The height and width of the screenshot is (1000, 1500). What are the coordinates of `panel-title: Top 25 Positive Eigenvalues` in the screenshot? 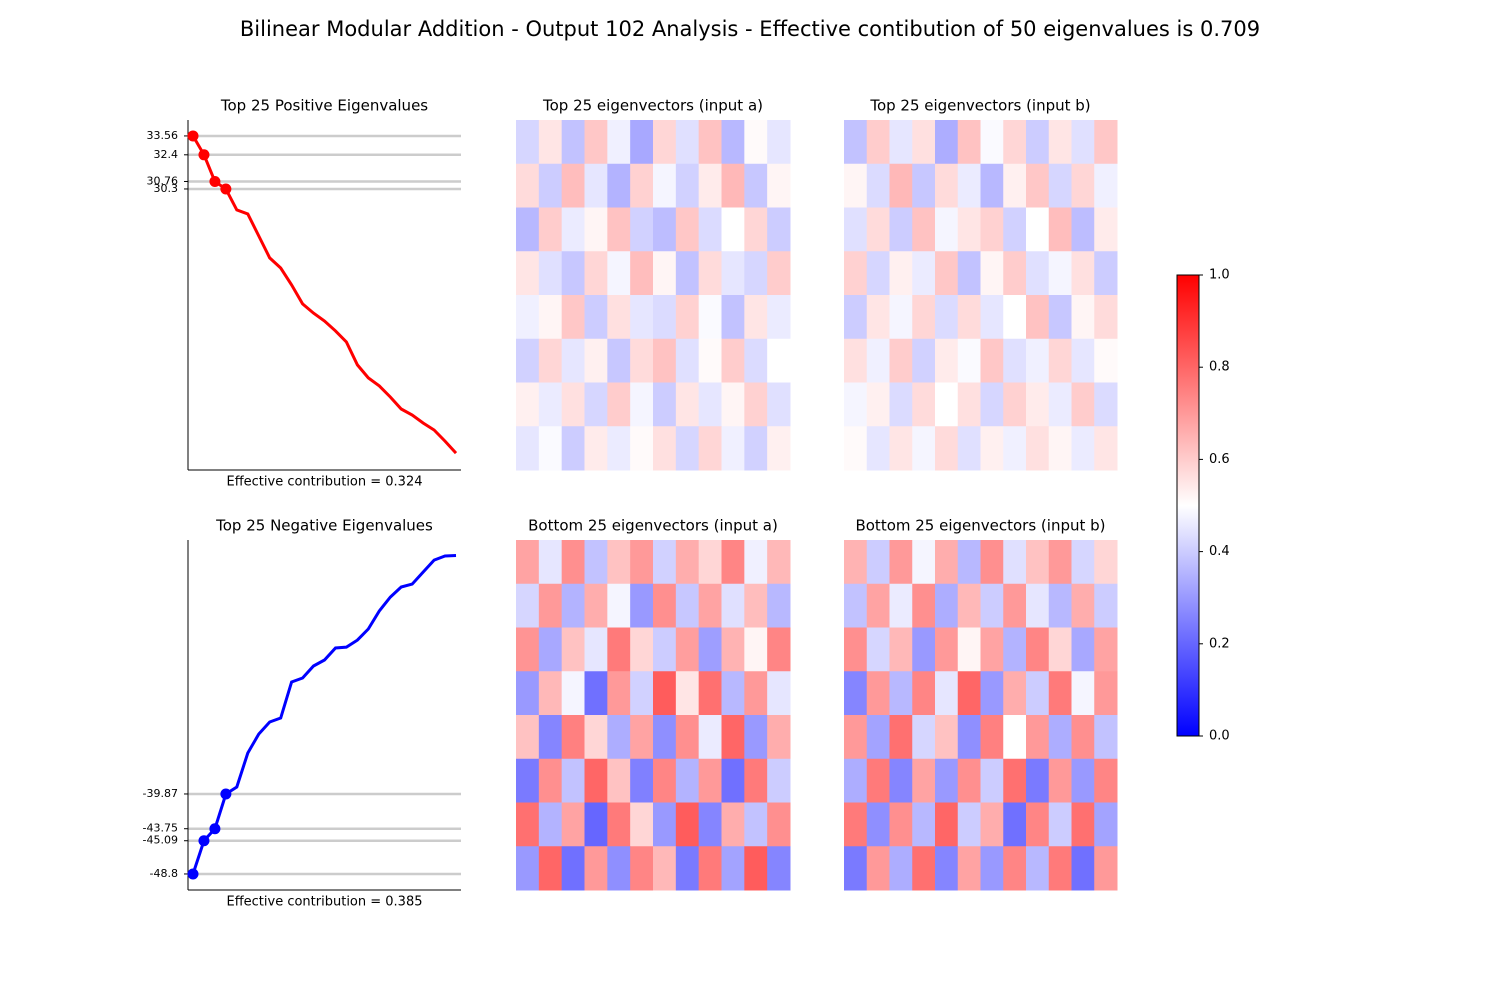 It's located at (324, 106).